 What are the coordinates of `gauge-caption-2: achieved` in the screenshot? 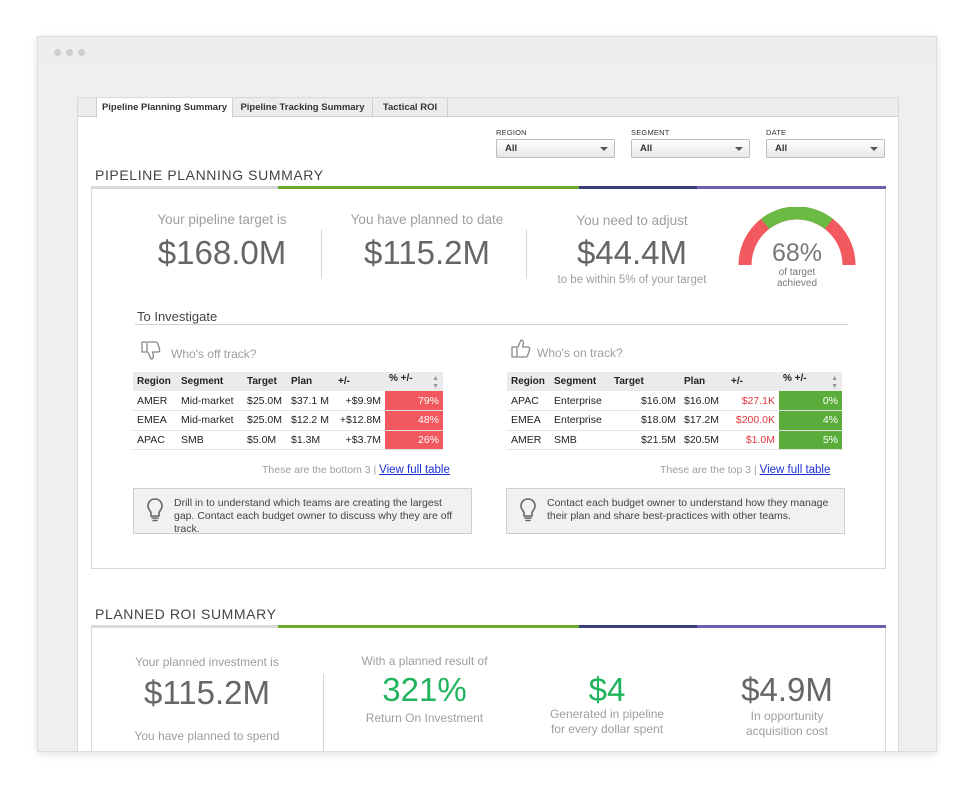 It's located at (797, 283).